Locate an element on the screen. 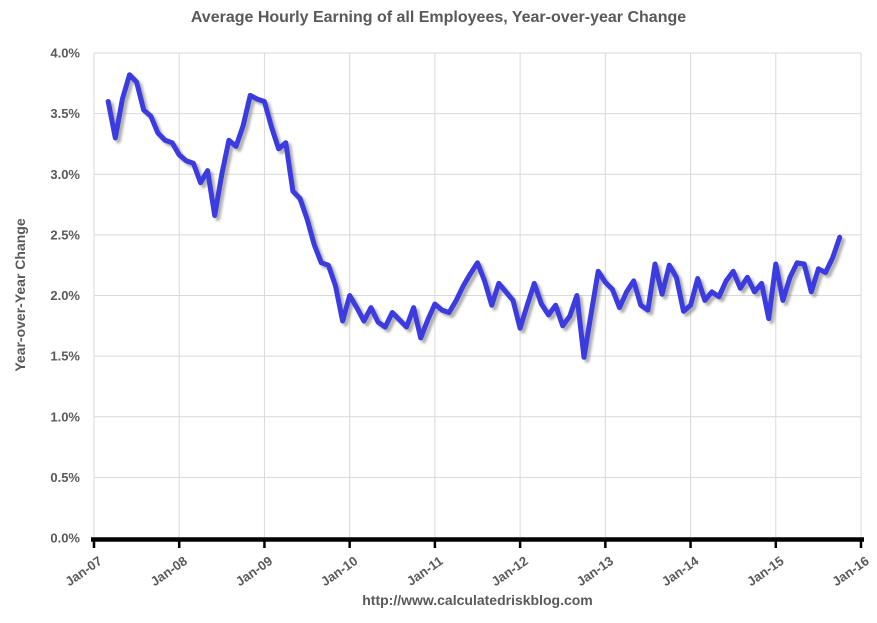 The height and width of the screenshot is (623, 877). y-tick-label: 3.5% is located at coordinates (65, 113).